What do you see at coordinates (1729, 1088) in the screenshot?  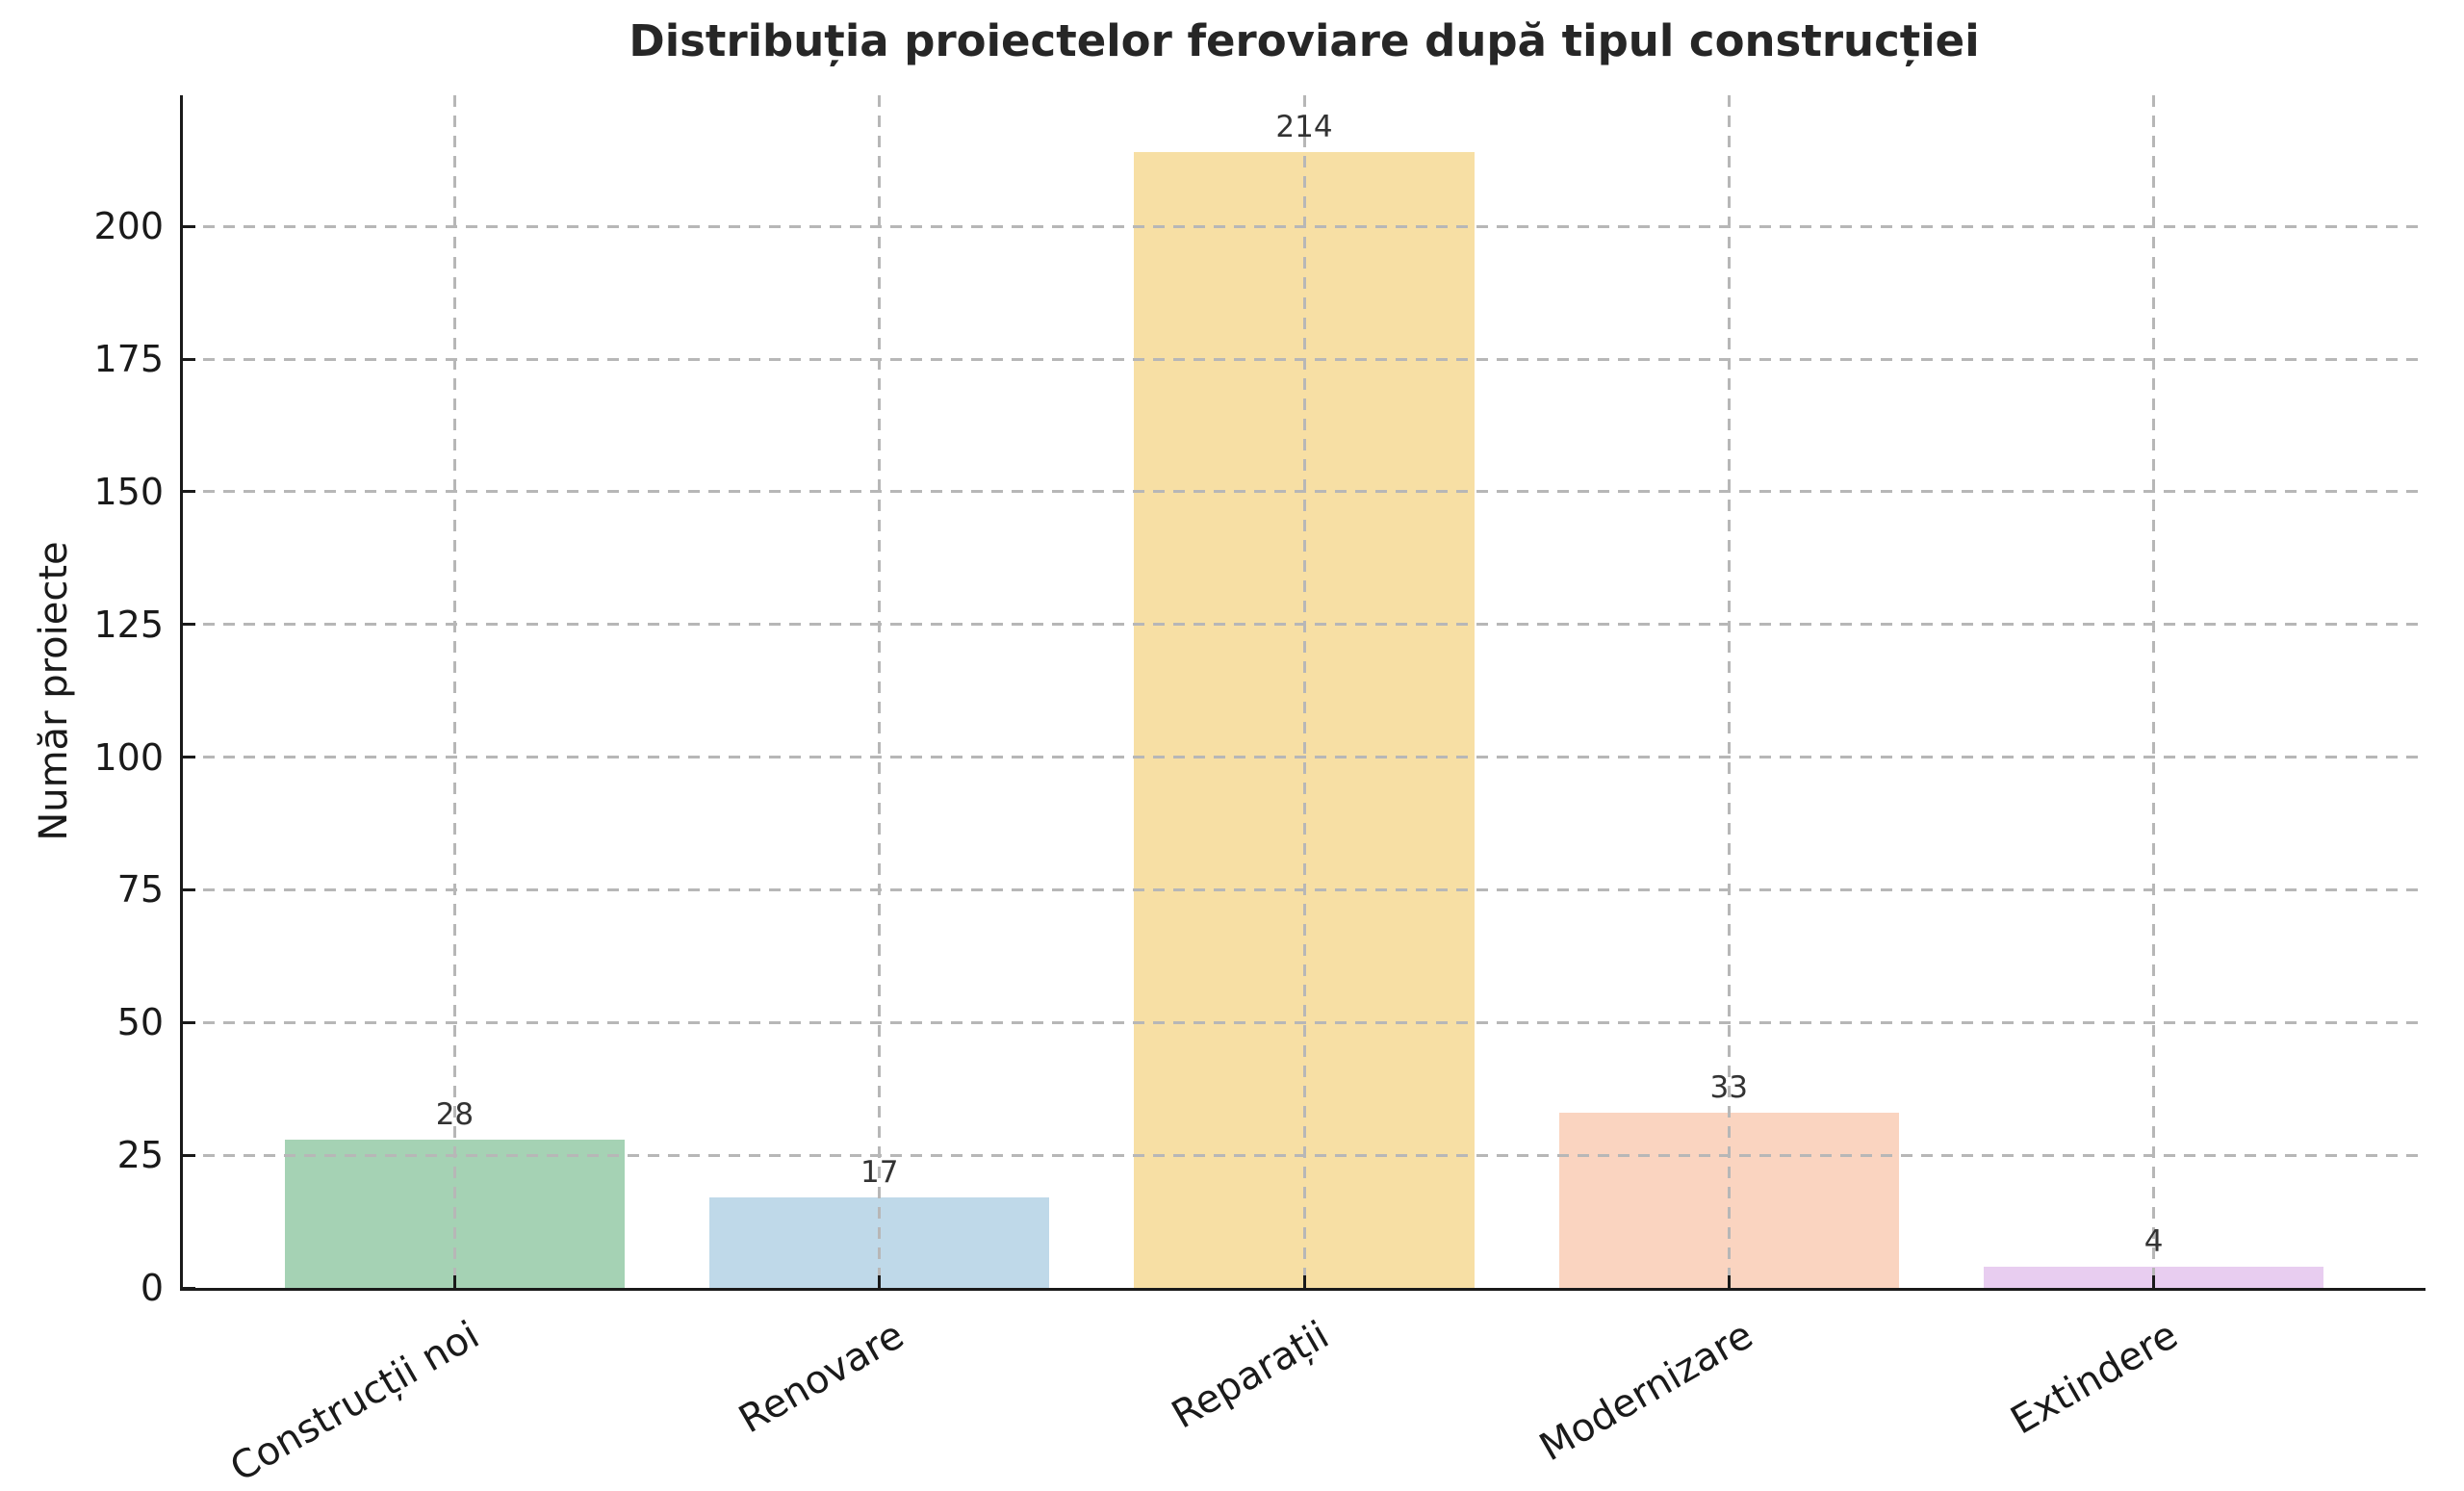 I see `bar-value-label: 33` at bounding box center [1729, 1088].